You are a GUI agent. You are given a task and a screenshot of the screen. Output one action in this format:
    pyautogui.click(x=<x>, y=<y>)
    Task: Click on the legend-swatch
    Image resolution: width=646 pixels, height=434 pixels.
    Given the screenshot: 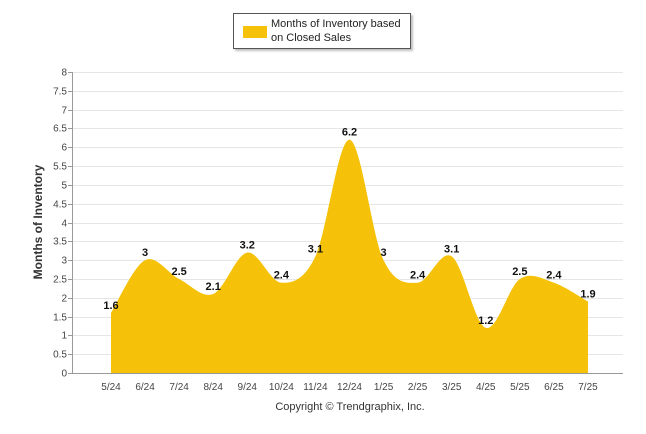 What is the action you would take?
    pyautogui.click(x=255, y=32)
    